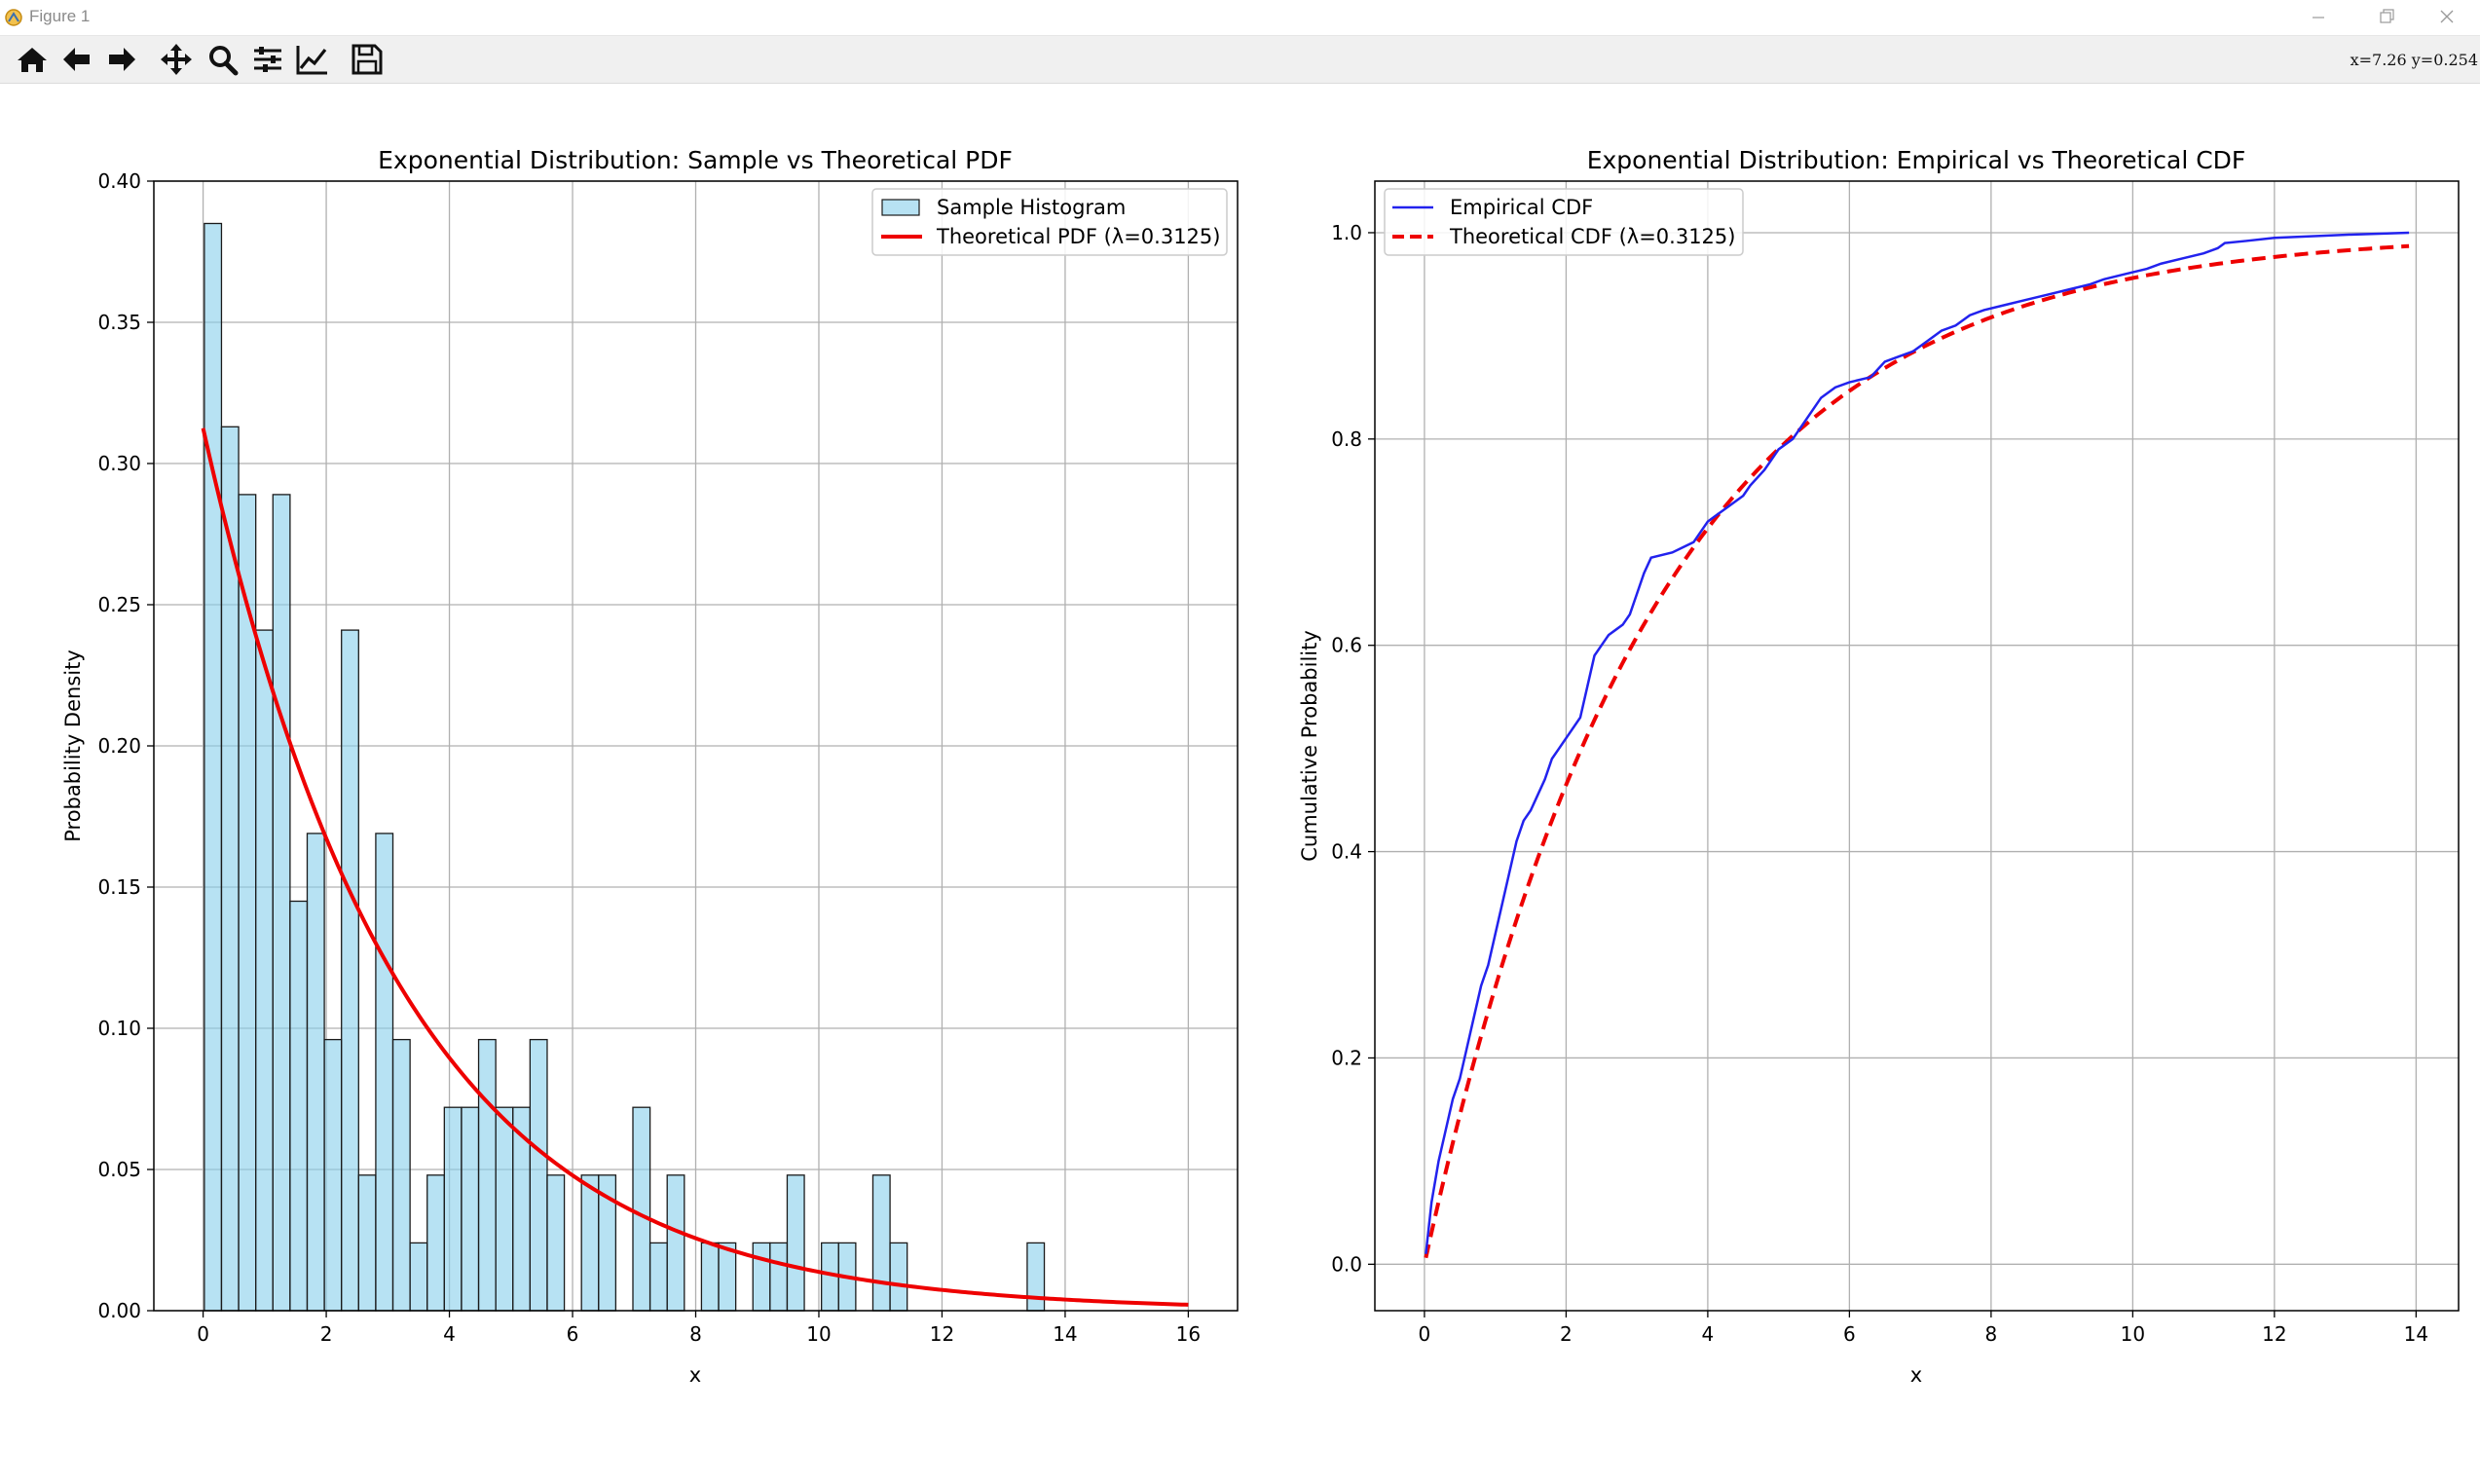 This screenshot has height=1484, width=2480. I want to click on home-icon, so click(33, 59).